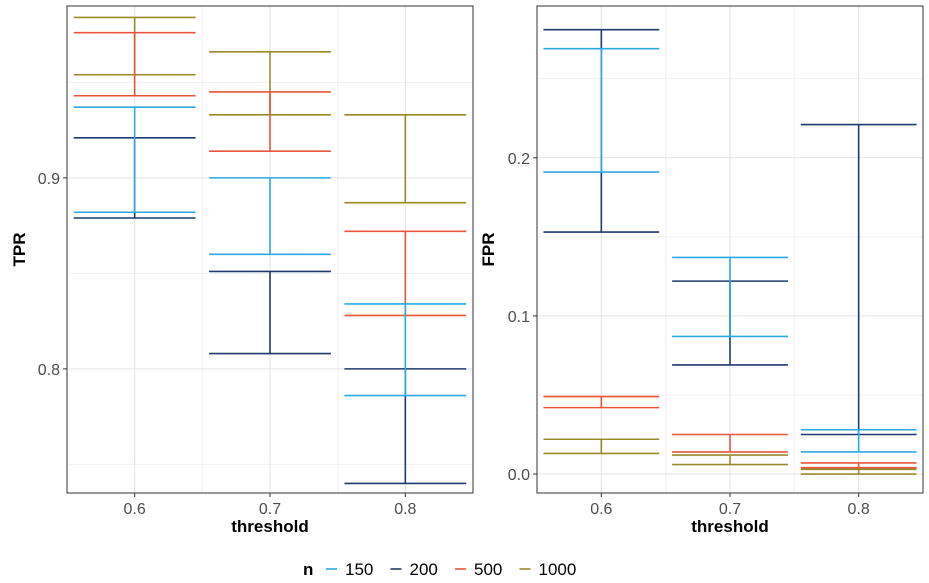 This screenshot has width=929, height=583. What do you see at coordinates (270, 509) in the screenshot?
I see `tpr-x-tick-label: 0.7` at bounding box center [270, 509].